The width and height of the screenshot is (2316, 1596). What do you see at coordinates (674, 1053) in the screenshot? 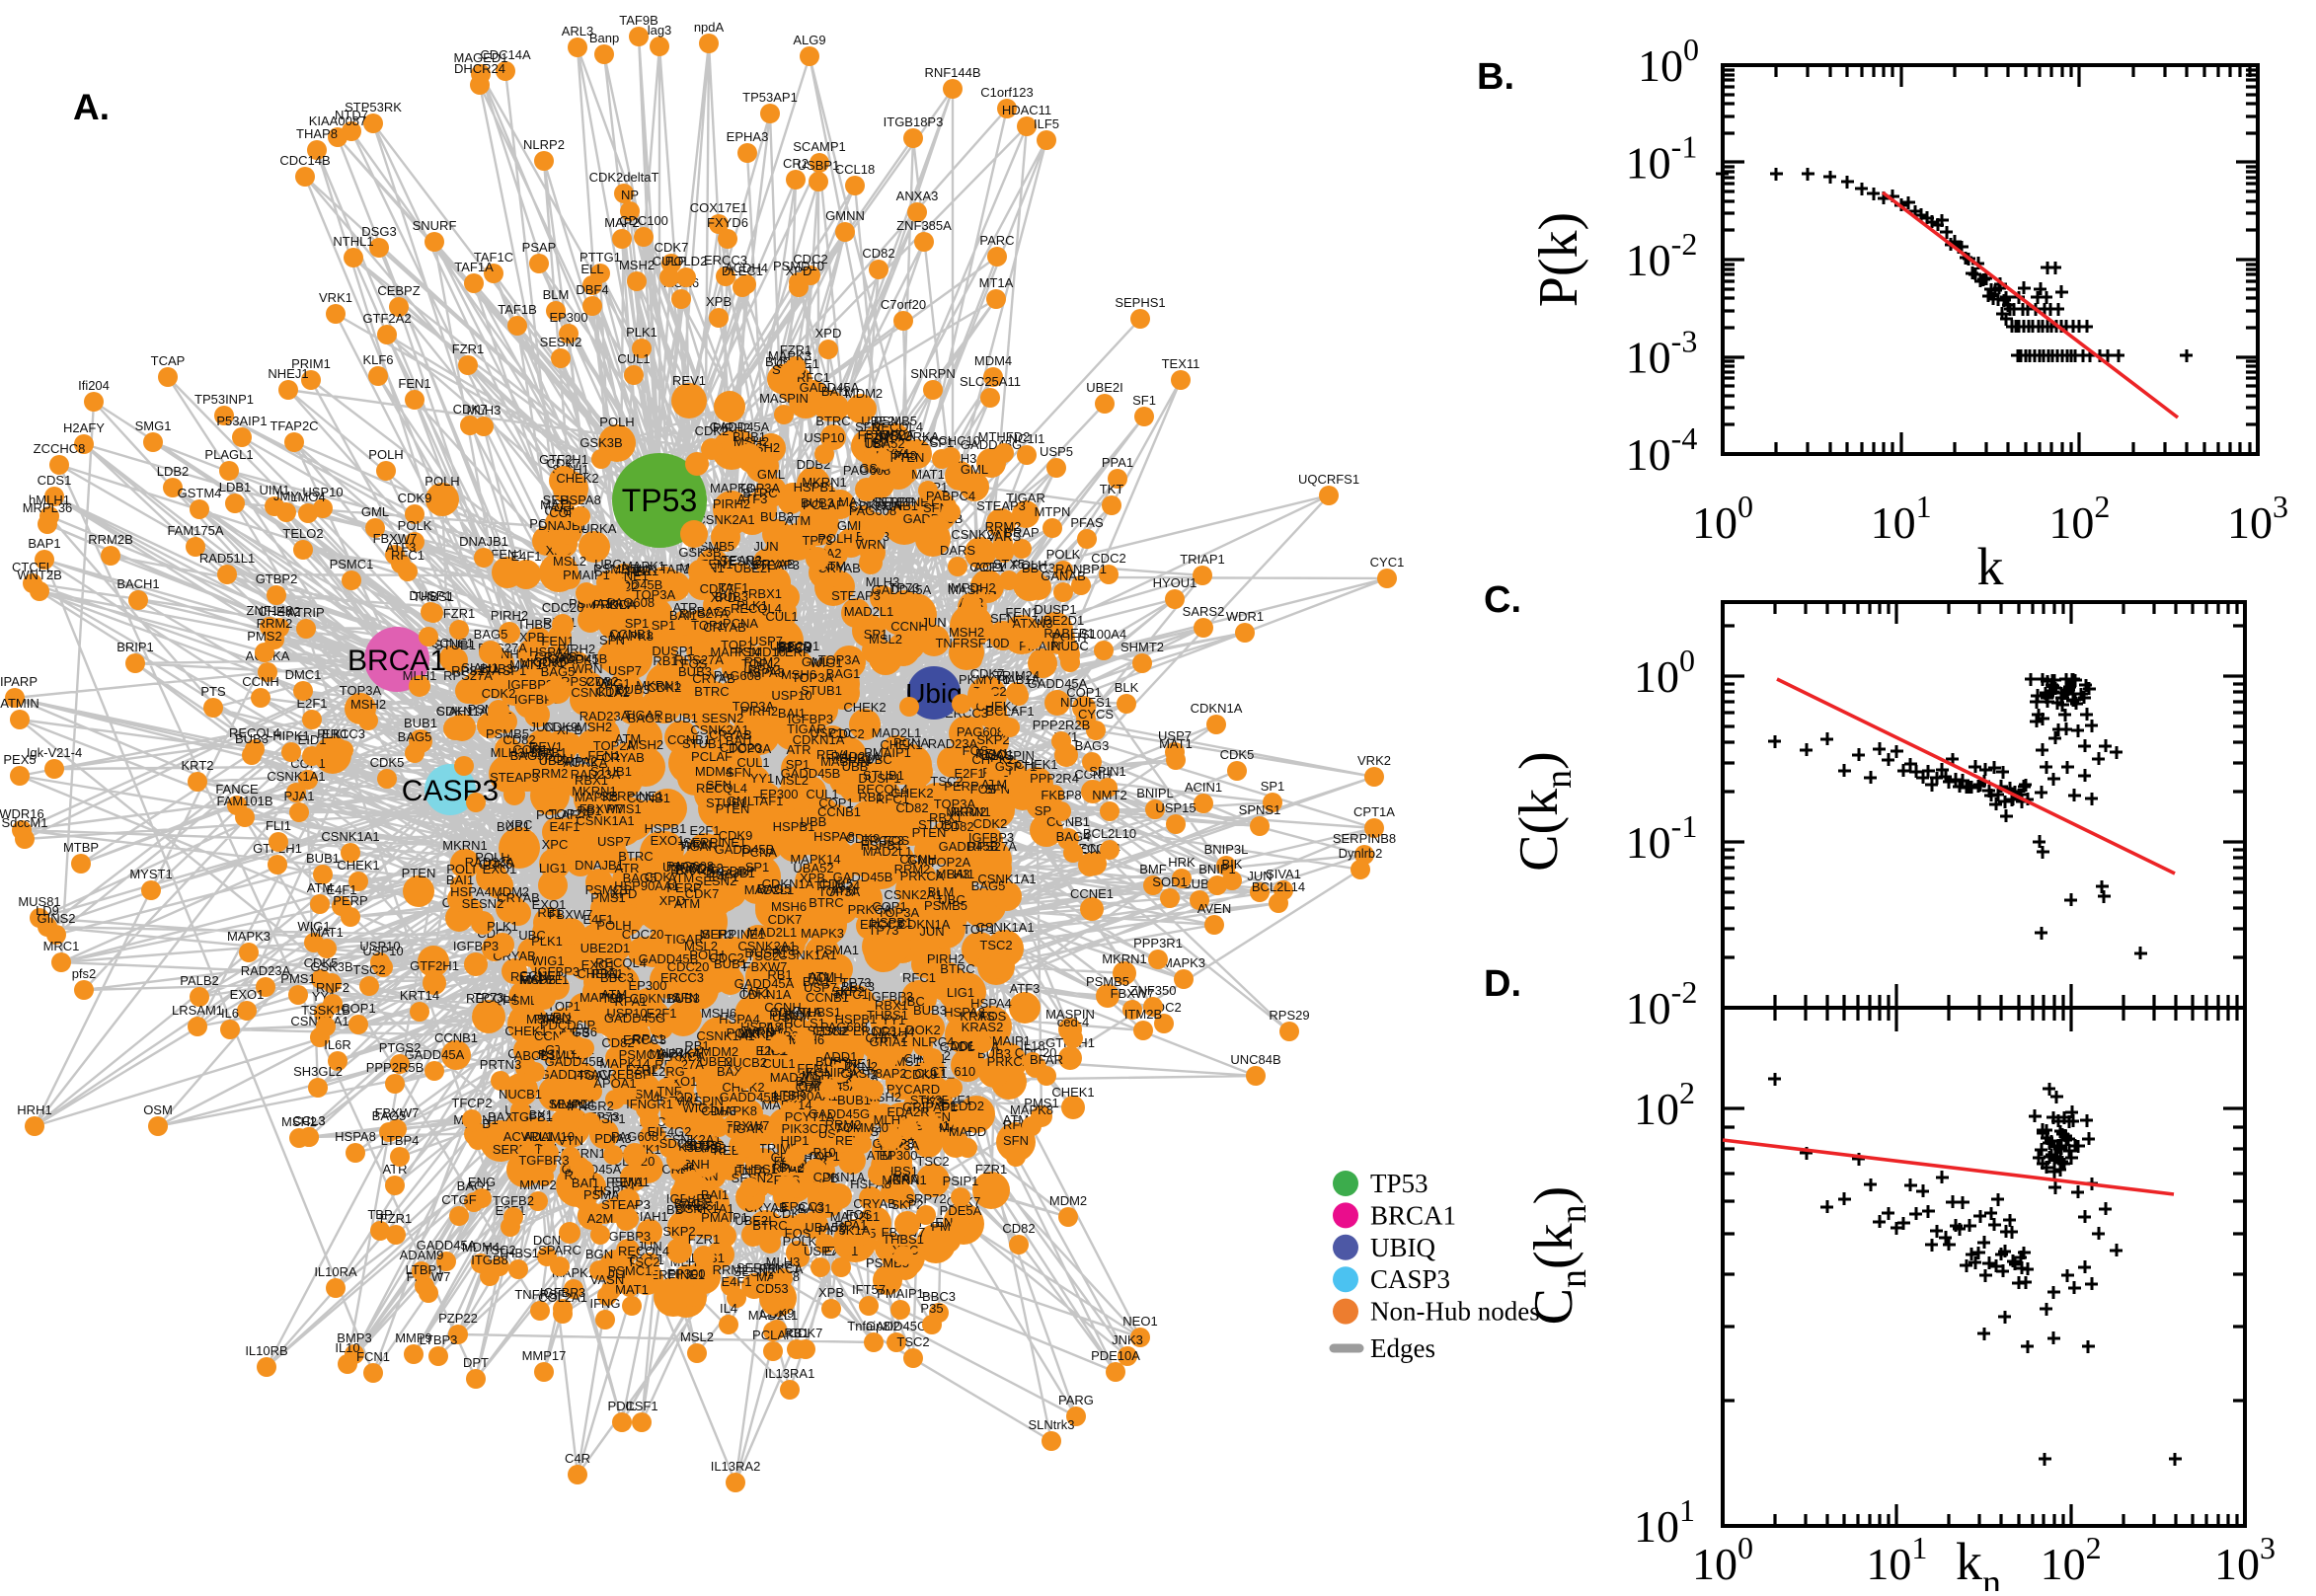
I see `svg-text: MAP4K4` at bounding box center [674, 1053].